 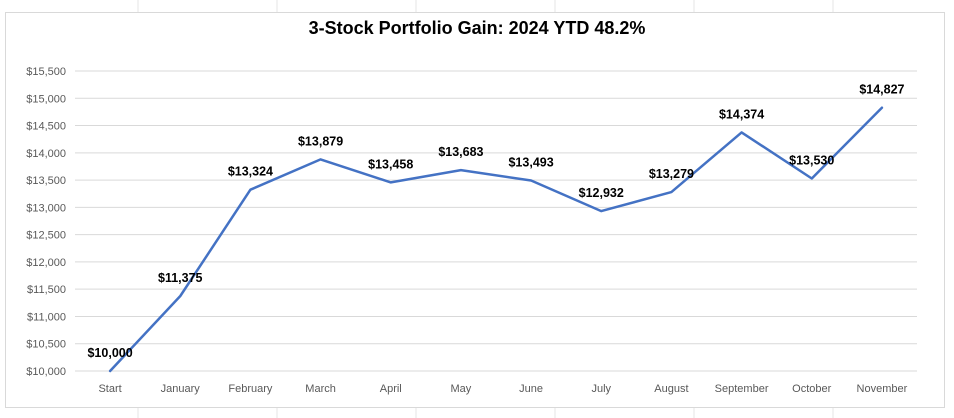 What do you see at coordinates (390, 164) in the screenshot?
I see `data-label: $13,458` at bounding box center [390, 164].